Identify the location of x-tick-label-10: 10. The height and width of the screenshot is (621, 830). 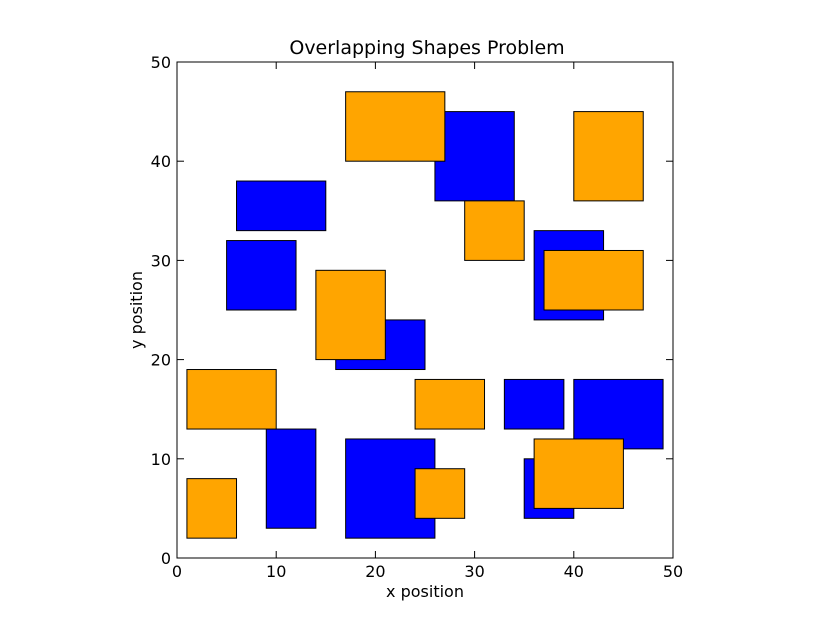
(276, 571).